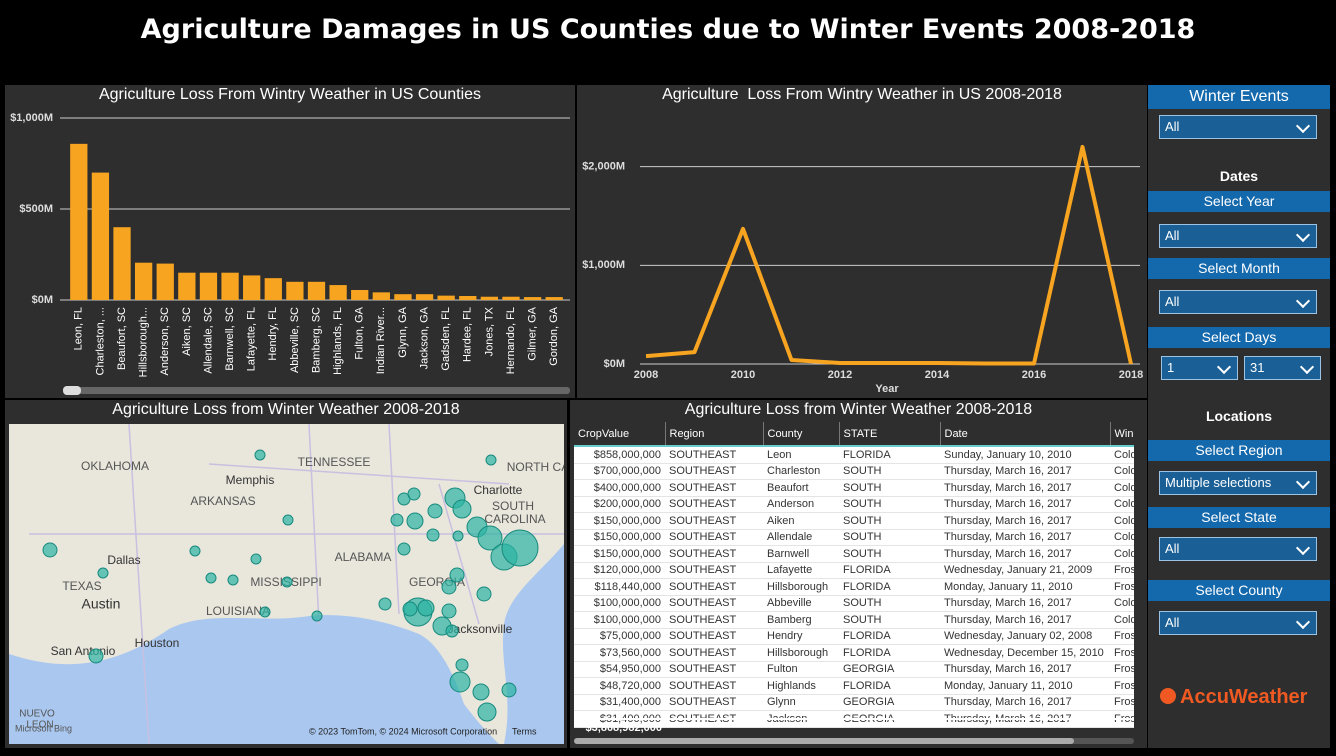 The width and height of the screenshot is (1336, 756). I want to click on map-label: Dallas, so click(123, 560).